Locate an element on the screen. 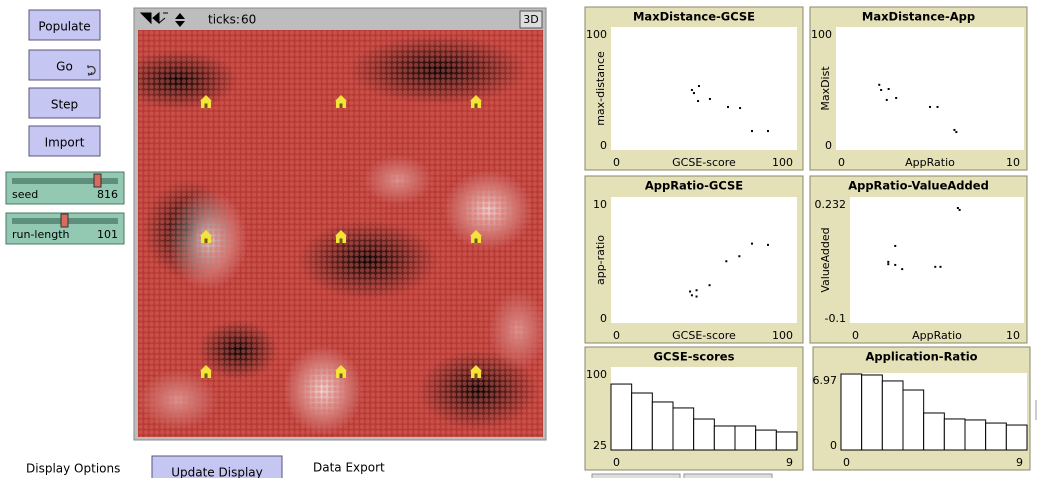 The height and width of the screenshot is (482, 1040). update-display-button: Update Display is located at coordinates (217, 468).